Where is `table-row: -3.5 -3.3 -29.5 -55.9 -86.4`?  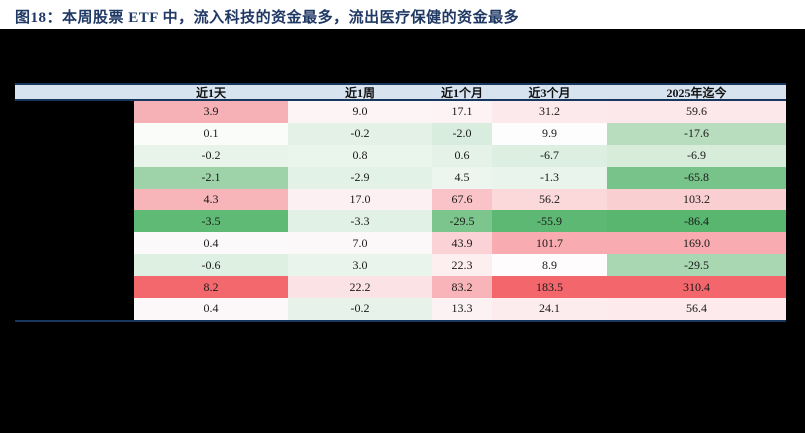
table-row: -3.5 -3.3 -29.5 -55.9 -86.4 is located at coordinates (400, 221).